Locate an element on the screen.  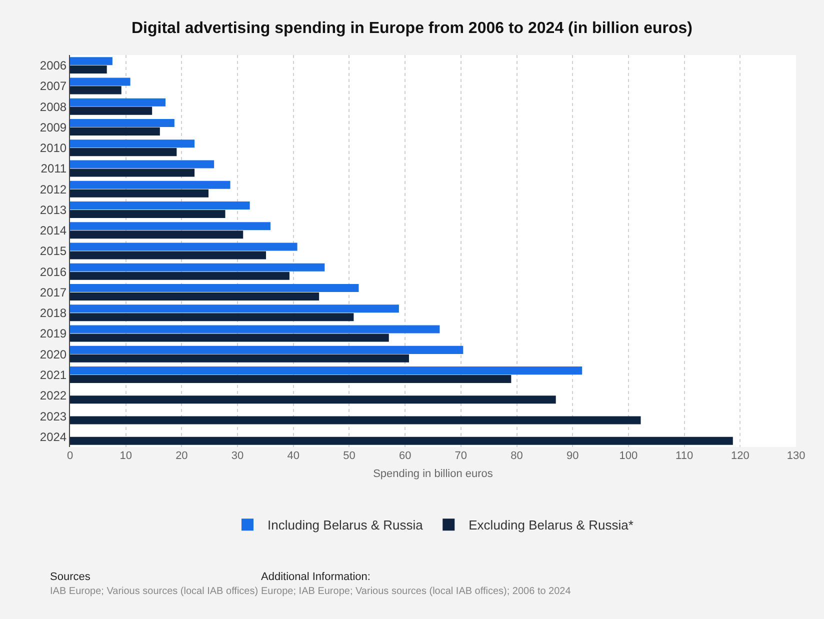
x-tick-label: 100 is located at coordinates (628, 456).